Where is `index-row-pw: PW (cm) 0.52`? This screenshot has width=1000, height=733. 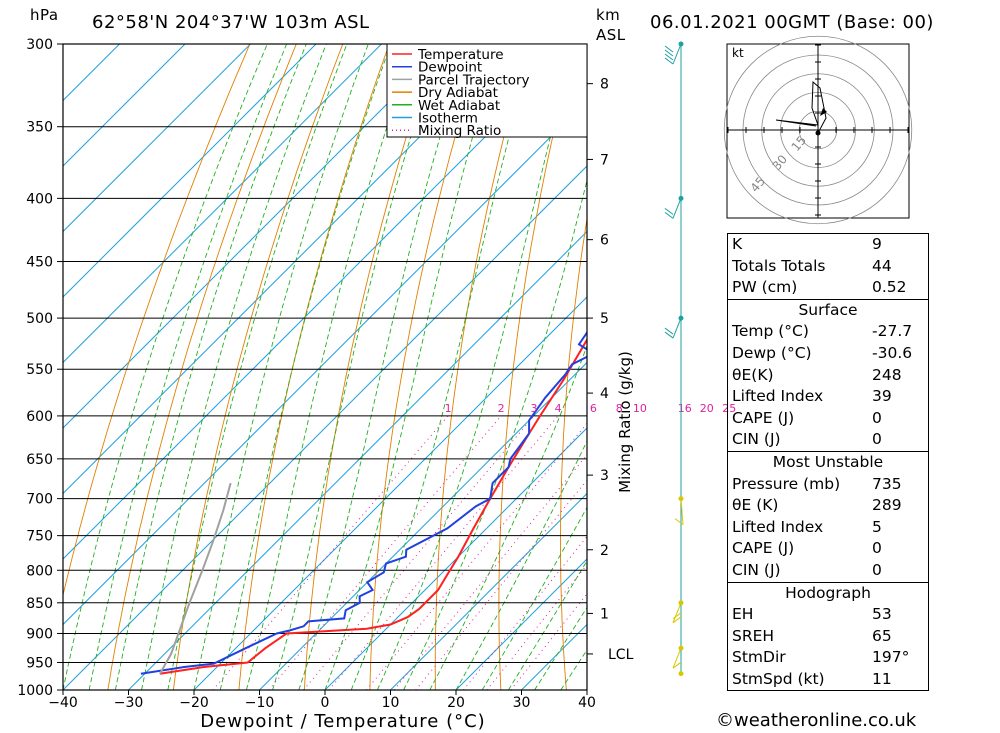 index-row-pw: PW (cm) 0.52 is located at coordinates (828, 288).